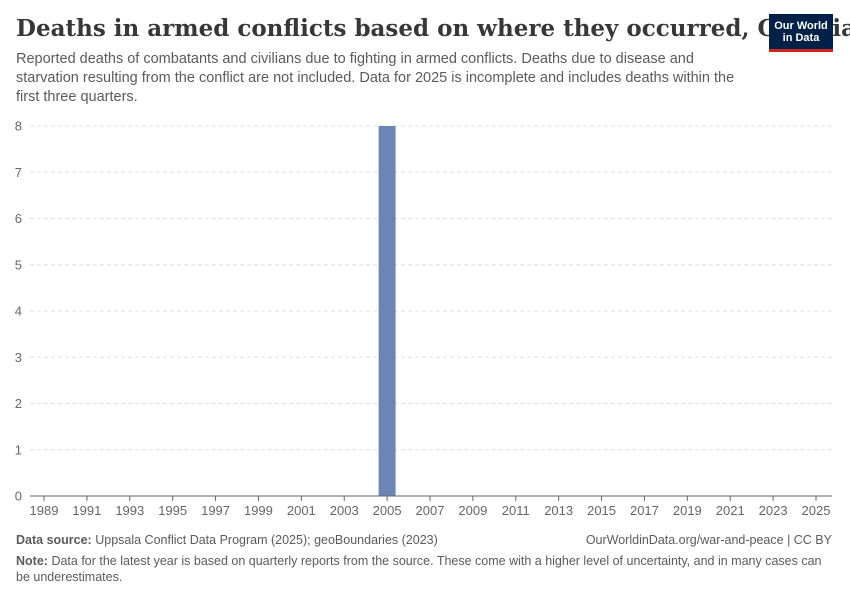 The width and height of the screenshot is (850, 600). What do you see at coordinates (301, 510) in the screenshot?
I see `x-tick-label: 2001` at bounding box center [301, 510].